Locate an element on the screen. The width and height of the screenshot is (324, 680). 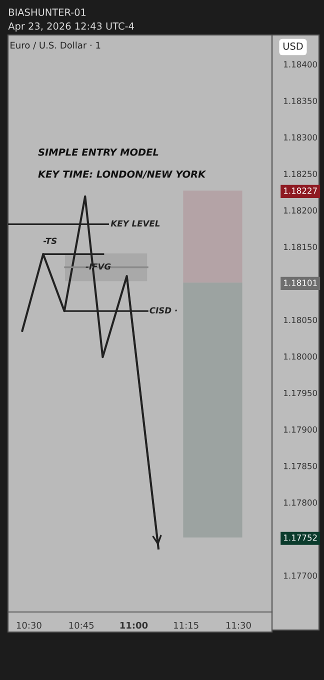
y-tick-label: 1.18250 is located at coordinates (301, 174).